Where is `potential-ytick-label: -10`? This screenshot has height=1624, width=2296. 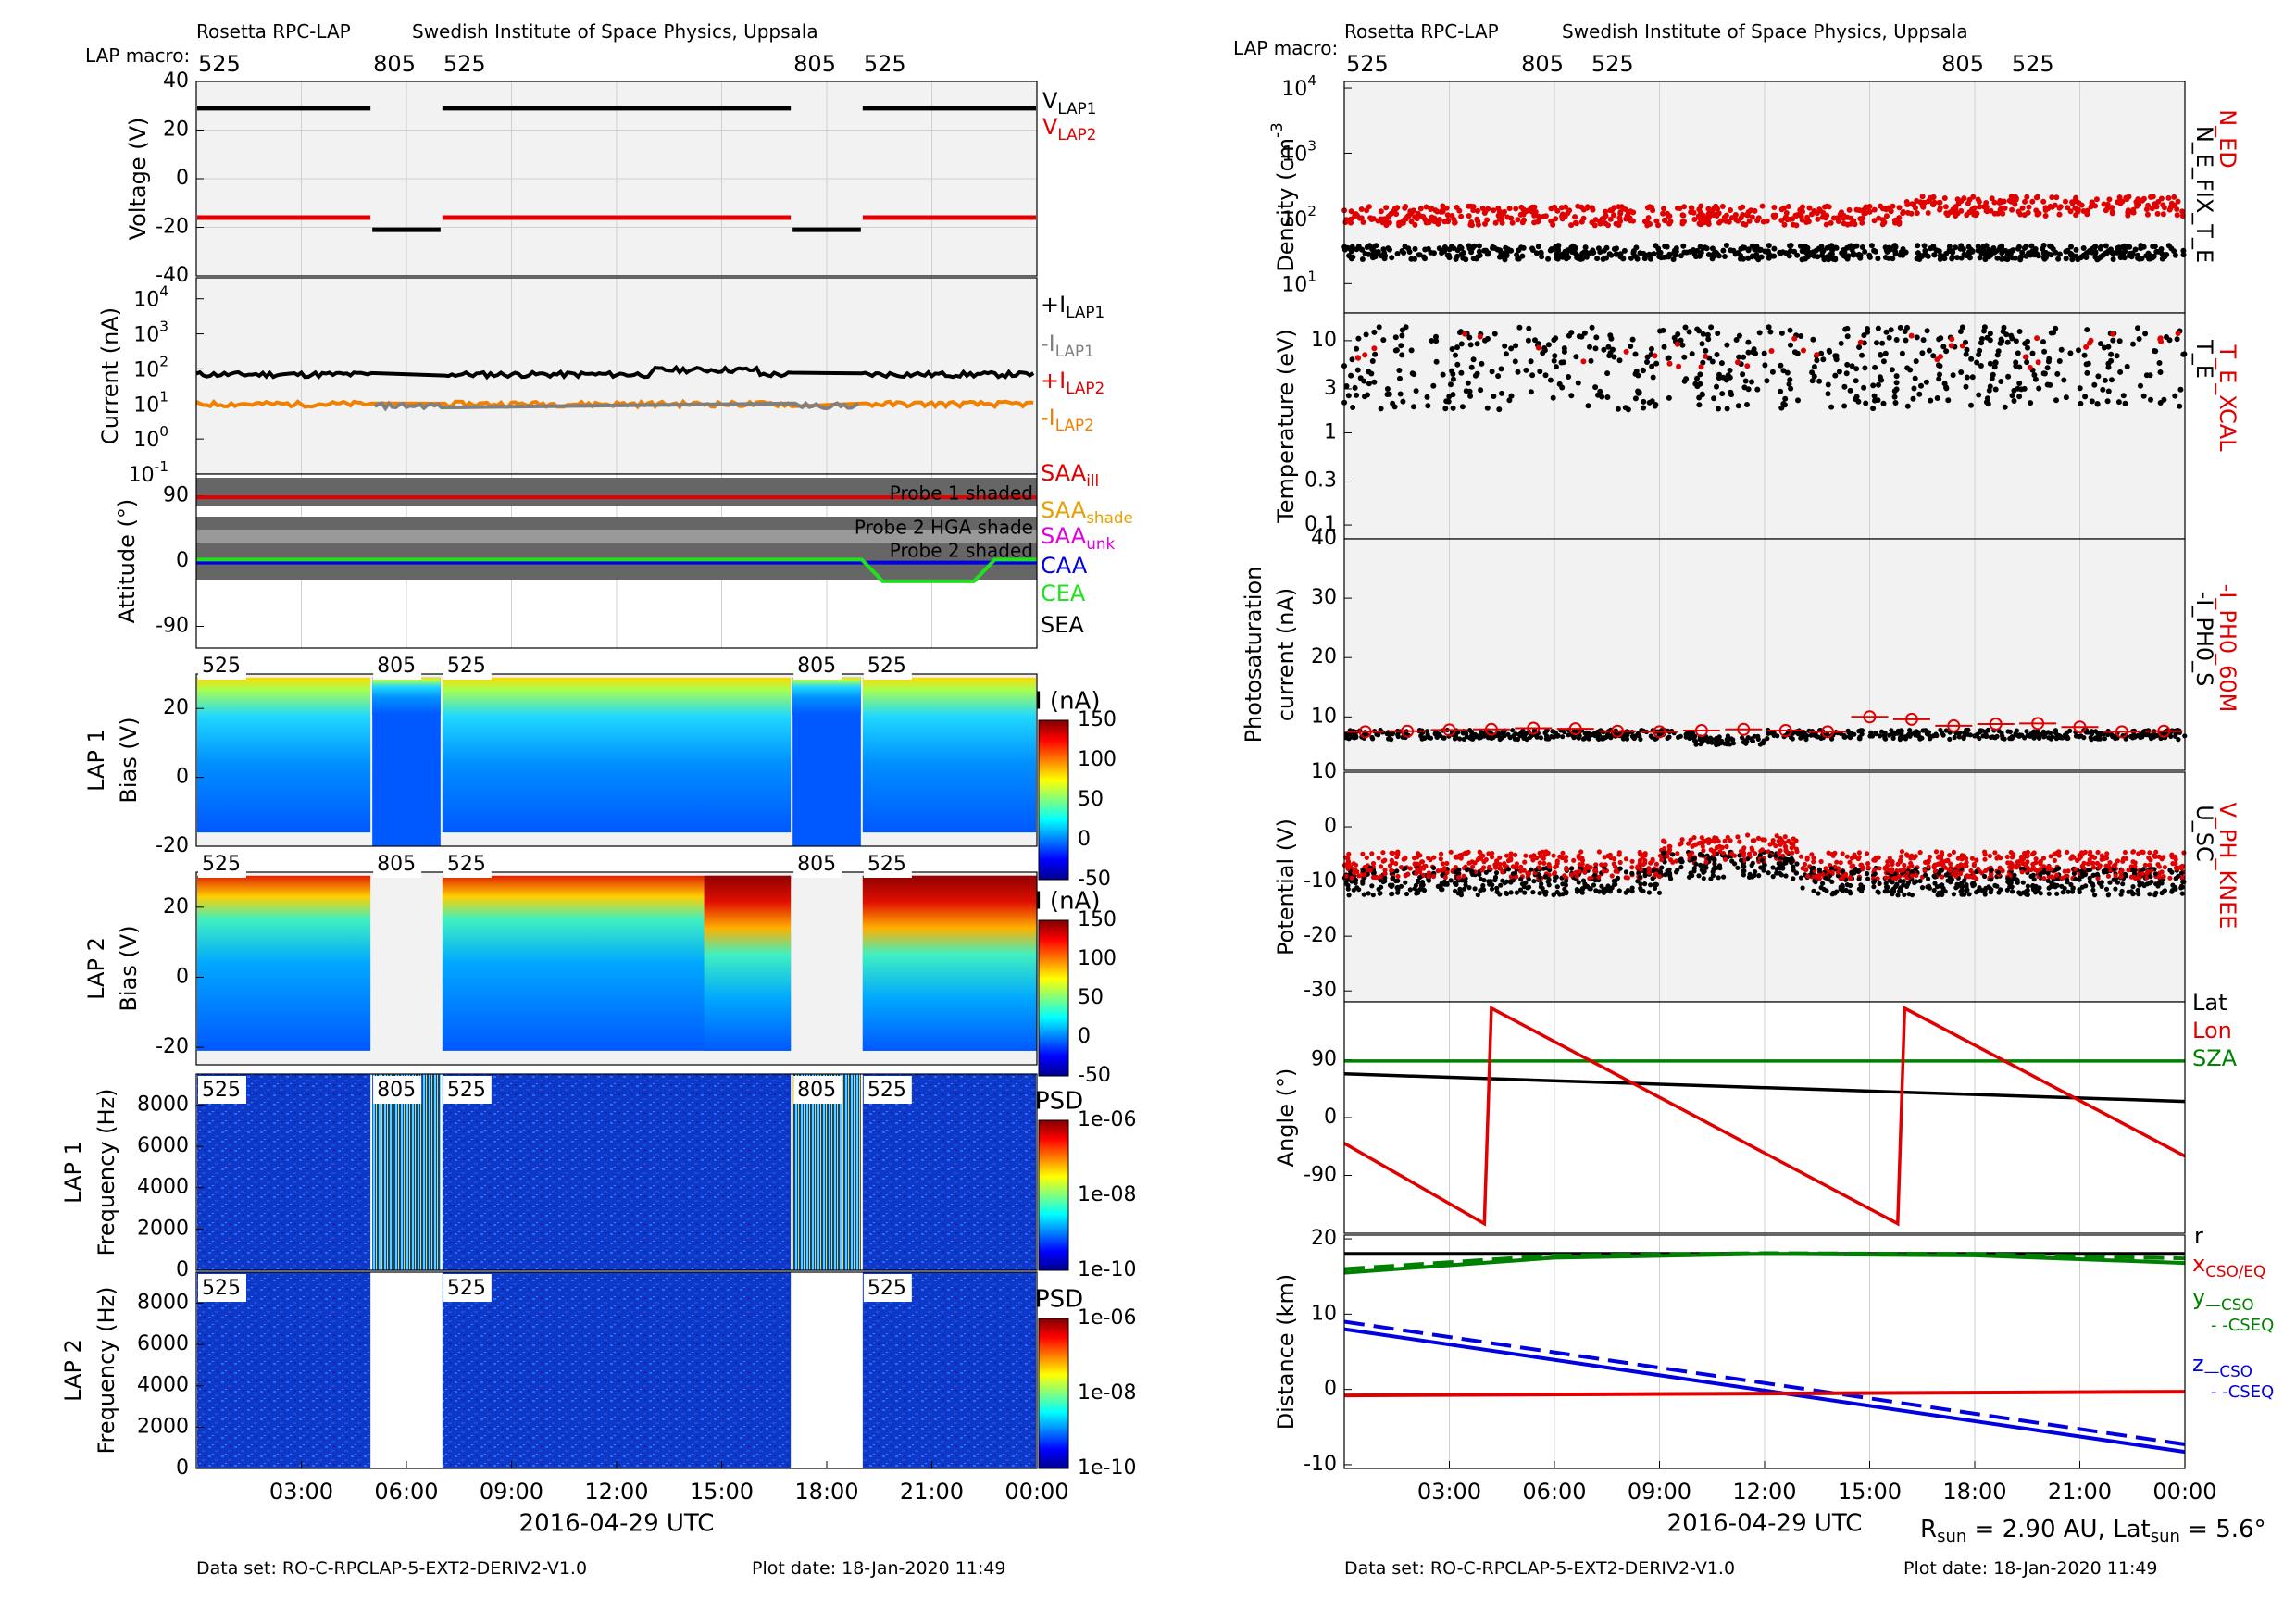 potential-ytick-label: -10 is located at coordinates (1320, 881).